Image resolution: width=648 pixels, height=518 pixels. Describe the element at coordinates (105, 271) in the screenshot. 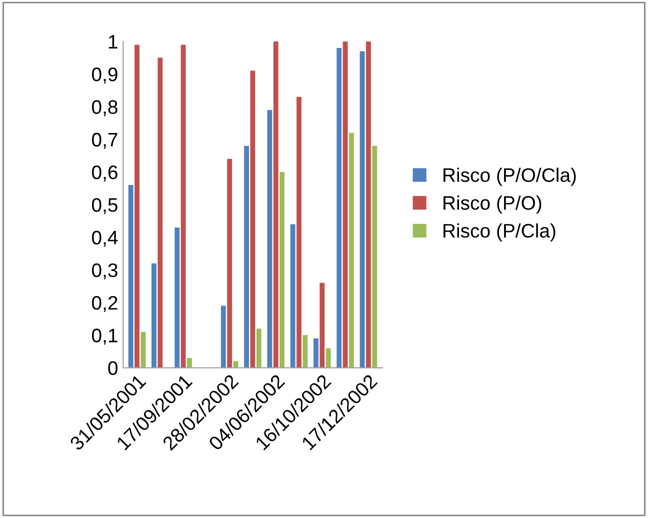

I see `text: 0,3` at that location.